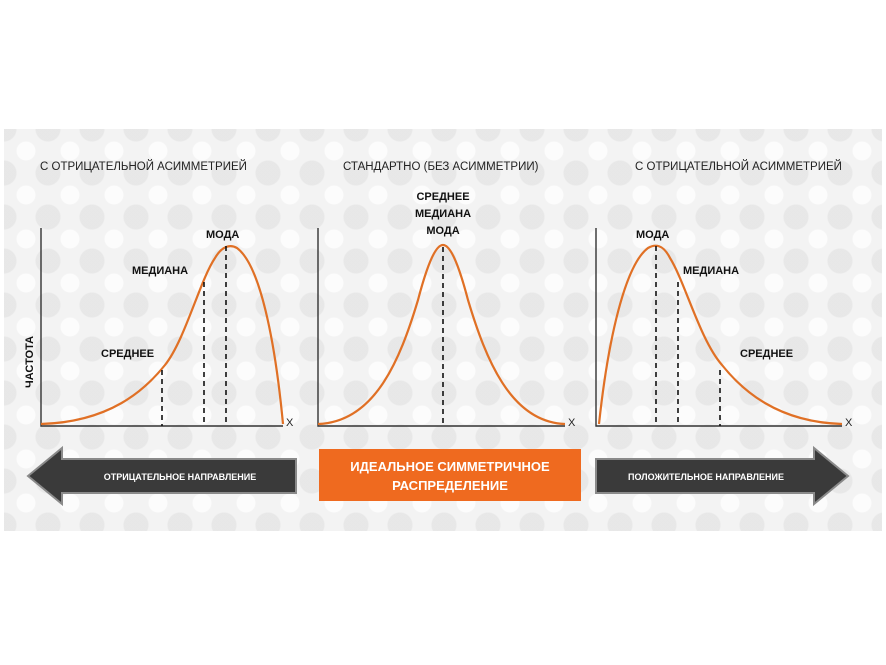 This screenshot has width=886, height=665. I want to click on negative-direction-arrow: ОТРИЦАТЕЛЬНОЕ НАПРАВЛЕНИЕ, so click(161, 476).